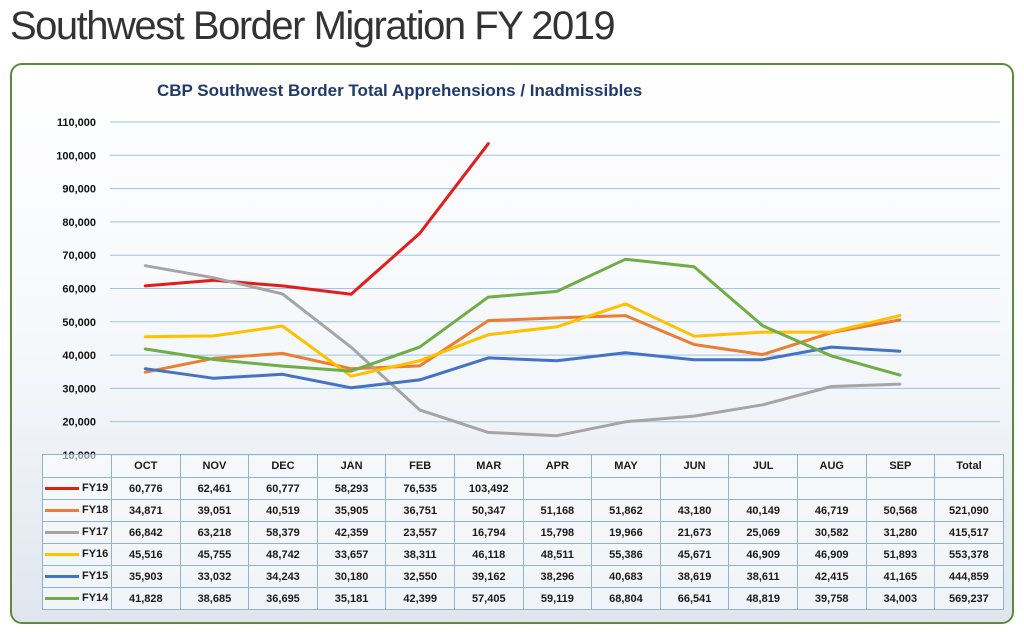 The height and width of the screenshot is (632, 1024). I want to click on series-total: 415,517, so click(969, 532).